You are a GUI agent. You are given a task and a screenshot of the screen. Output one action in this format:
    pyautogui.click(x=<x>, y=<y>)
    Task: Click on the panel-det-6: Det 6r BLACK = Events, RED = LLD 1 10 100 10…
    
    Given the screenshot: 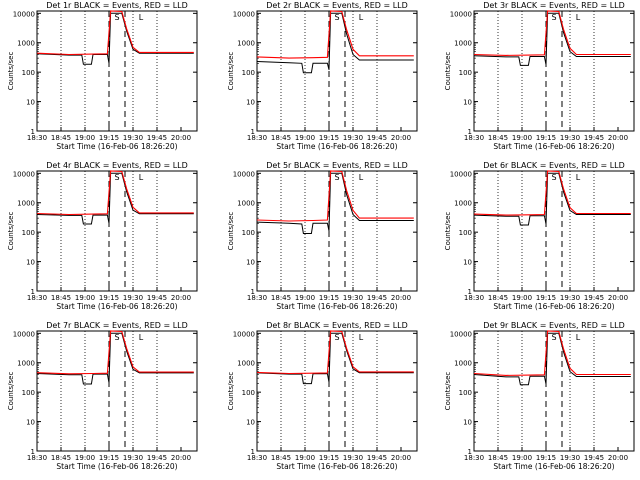 What is the action you would take?
    pyautogui.click(x=539, y=236)
    